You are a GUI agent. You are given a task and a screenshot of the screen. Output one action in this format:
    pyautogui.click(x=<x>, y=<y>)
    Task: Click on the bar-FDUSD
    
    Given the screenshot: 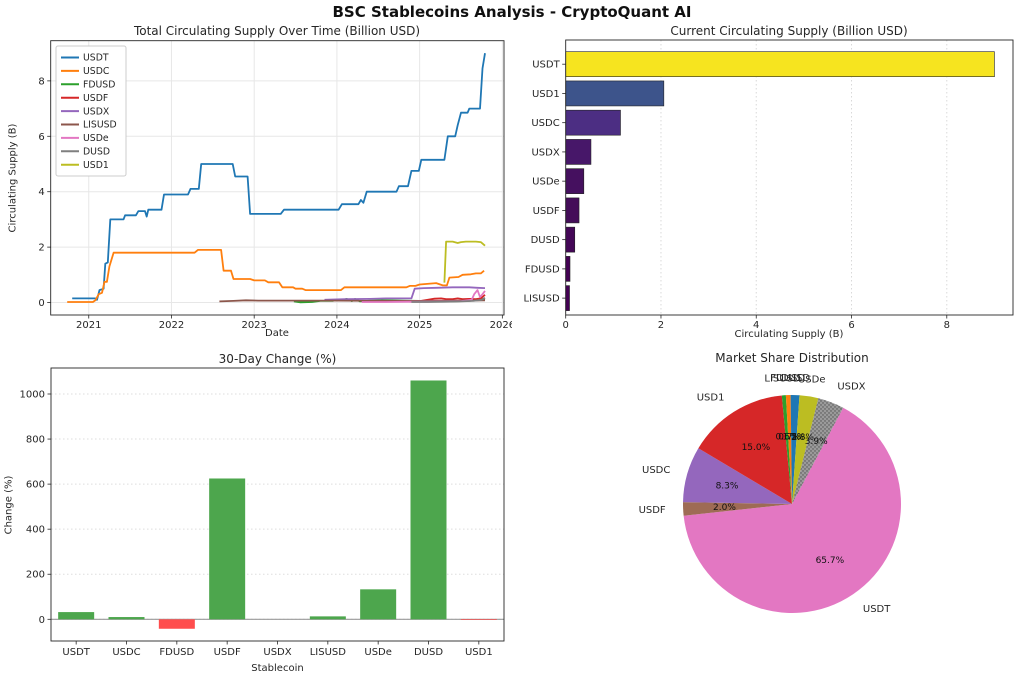 What is the action you would take?
    pyautogui.click(x=568, y=269)
    